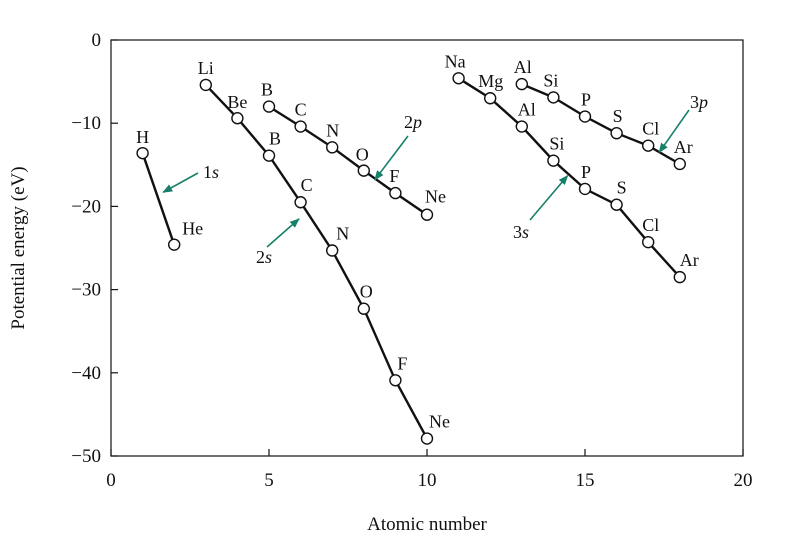 The width and height of the screenshot is (797, 549). What do you see at coordinates (743, 480) in the screenshot?
I see `x-tick-label: 20` at bounding box center [743, 480].